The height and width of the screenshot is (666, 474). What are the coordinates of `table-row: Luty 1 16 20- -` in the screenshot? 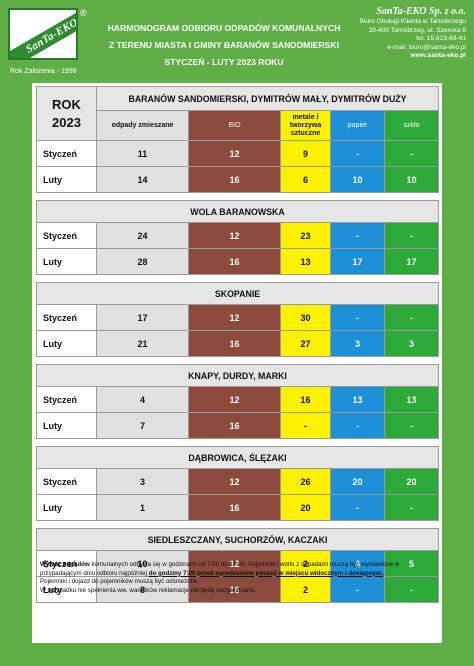 It's located at (238, 507).